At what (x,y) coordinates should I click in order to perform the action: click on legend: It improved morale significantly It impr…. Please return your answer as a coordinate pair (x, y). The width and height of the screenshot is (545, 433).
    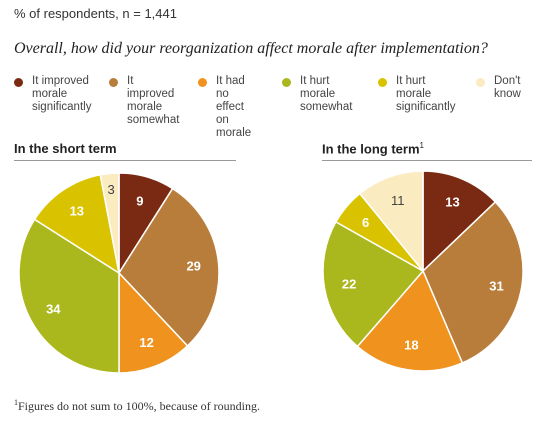
    Looking at the image, I should click on (274, 107).